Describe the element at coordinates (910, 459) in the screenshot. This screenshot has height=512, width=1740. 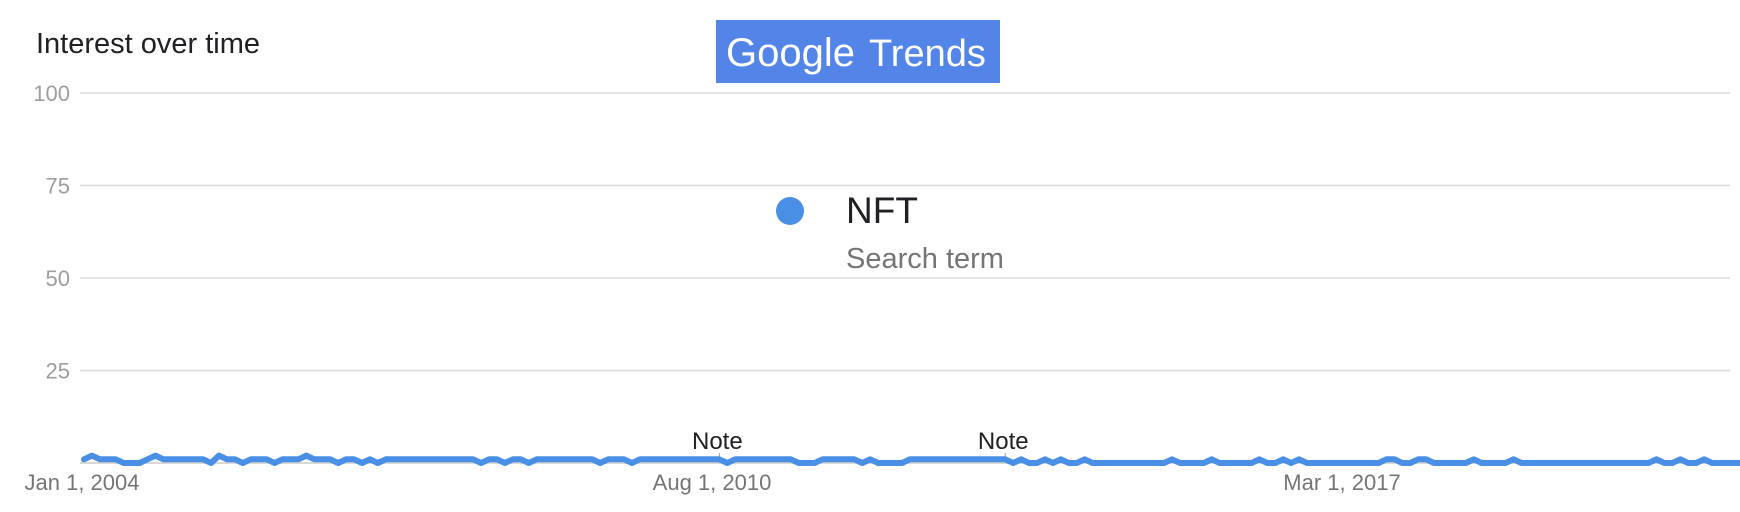
I see `series-line-nft` at that location.